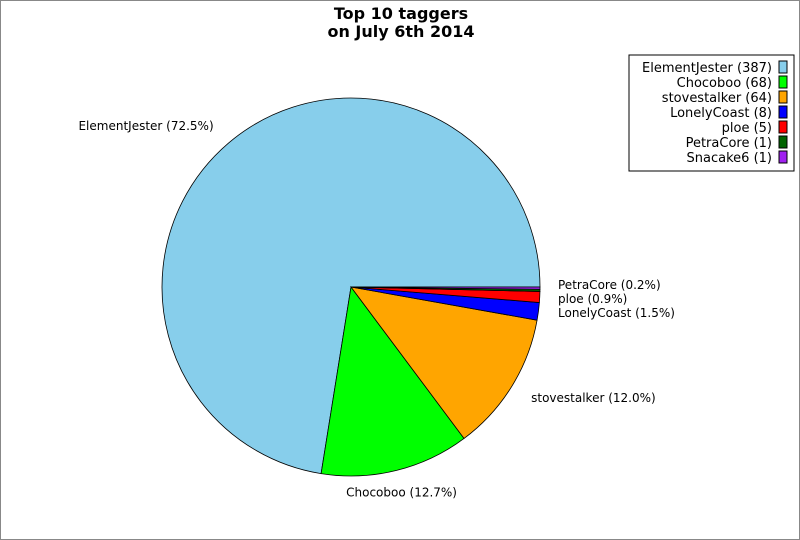 The image size is (800, 540). What do you see at coordinates (747, 128) in the screenshot?
I see `legend-label-ploe: ploe (5)` at bounding box center [747, 128].